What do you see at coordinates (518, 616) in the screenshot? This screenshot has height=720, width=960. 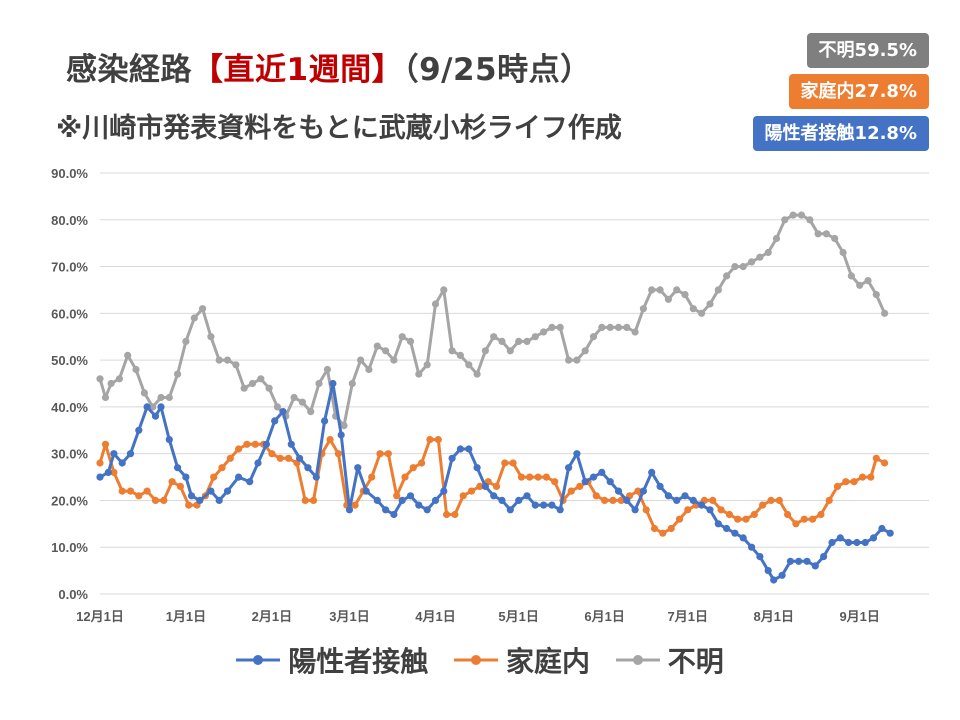 I see `x-tick-label: 5月1日` at bounding box center [518, 616].